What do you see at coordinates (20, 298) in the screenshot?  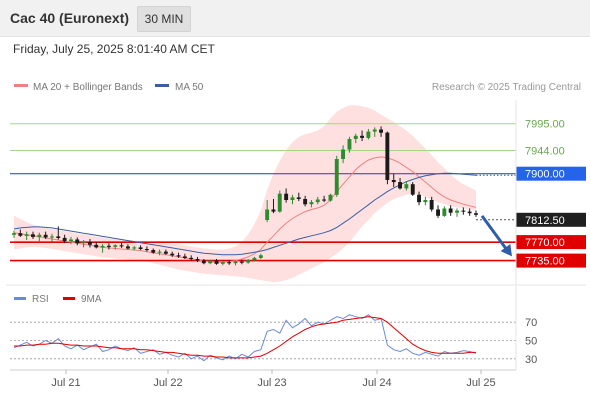 I see `rsi-legend-swatch` at bounding box center [20, 298].